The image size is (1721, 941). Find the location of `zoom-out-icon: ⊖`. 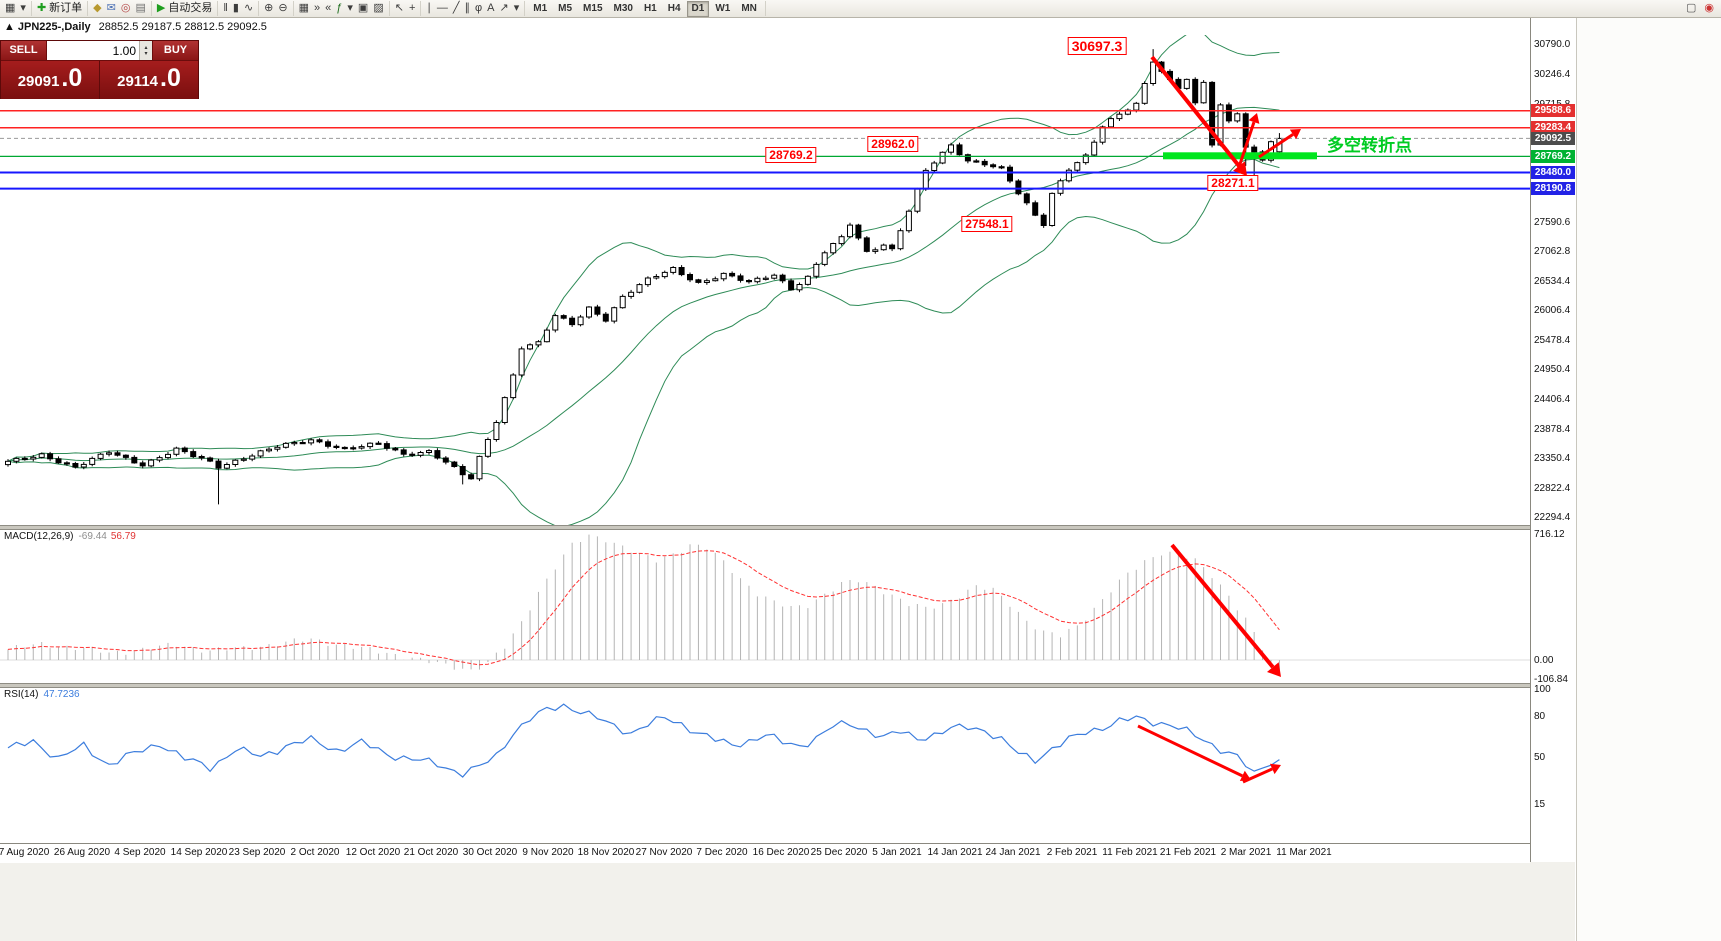

zoom-out-icon: ⊖ is located at coordinates (282, 8).